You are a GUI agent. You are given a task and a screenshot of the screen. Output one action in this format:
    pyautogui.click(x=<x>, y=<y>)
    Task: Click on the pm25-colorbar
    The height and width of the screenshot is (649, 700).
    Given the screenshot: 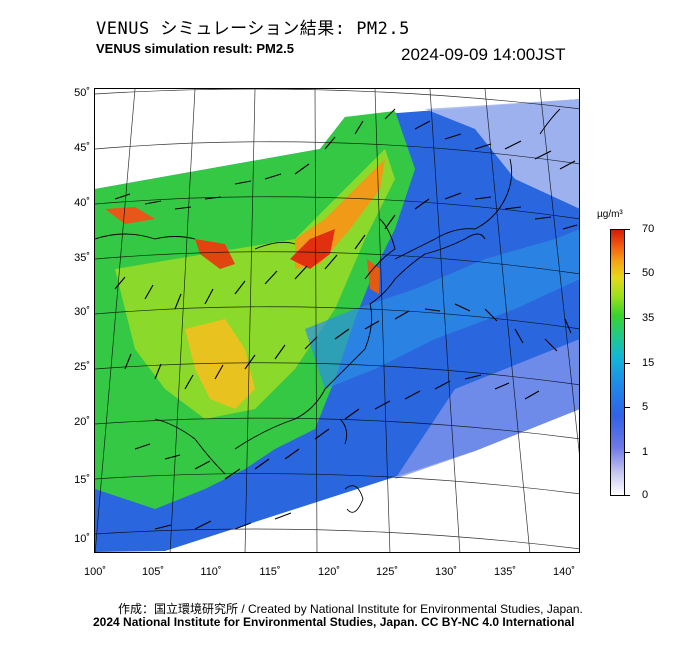 What is the action you would take?
    pyautogui.click(x=617, y=362)
    